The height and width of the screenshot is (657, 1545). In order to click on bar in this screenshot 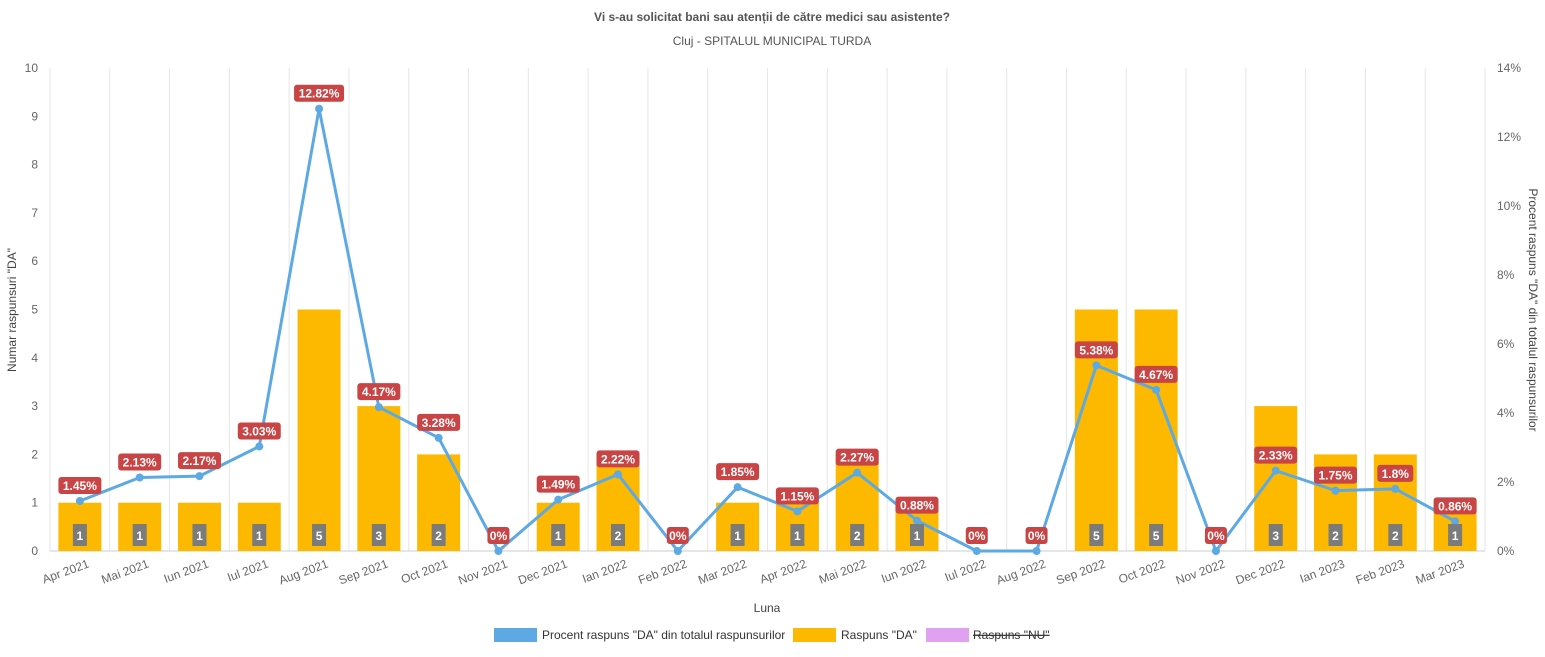, I will do `click(319, 430)`.